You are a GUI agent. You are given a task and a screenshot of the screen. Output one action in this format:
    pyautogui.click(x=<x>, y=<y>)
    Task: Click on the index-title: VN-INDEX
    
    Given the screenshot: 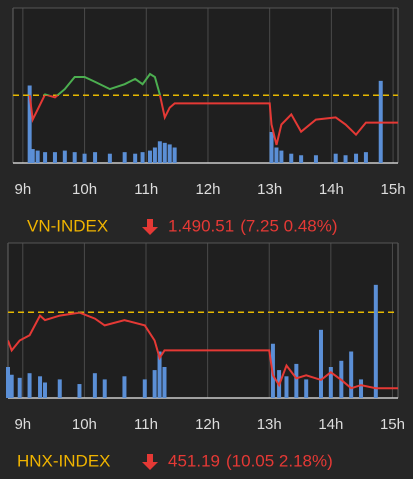 What is the action you would take?
    pyautogui.click(x=67, y=225)
    